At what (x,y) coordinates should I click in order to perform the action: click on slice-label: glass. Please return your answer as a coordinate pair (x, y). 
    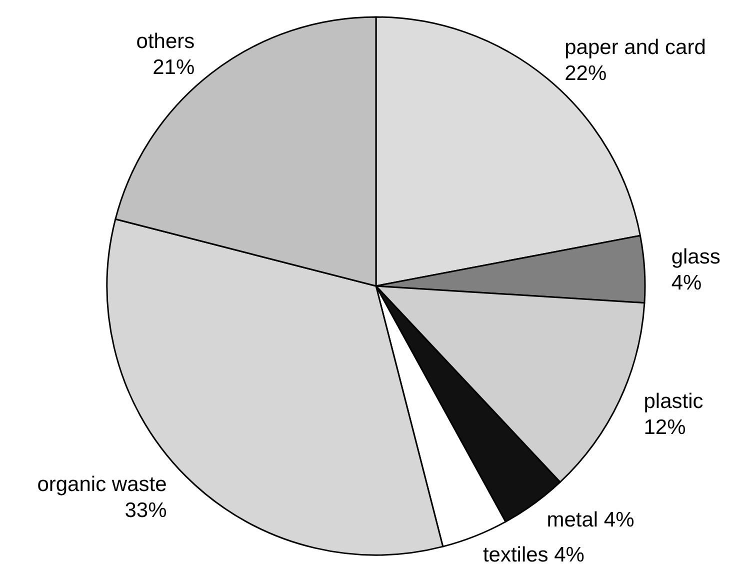
    Looking at the image, I should click on (695, 256).